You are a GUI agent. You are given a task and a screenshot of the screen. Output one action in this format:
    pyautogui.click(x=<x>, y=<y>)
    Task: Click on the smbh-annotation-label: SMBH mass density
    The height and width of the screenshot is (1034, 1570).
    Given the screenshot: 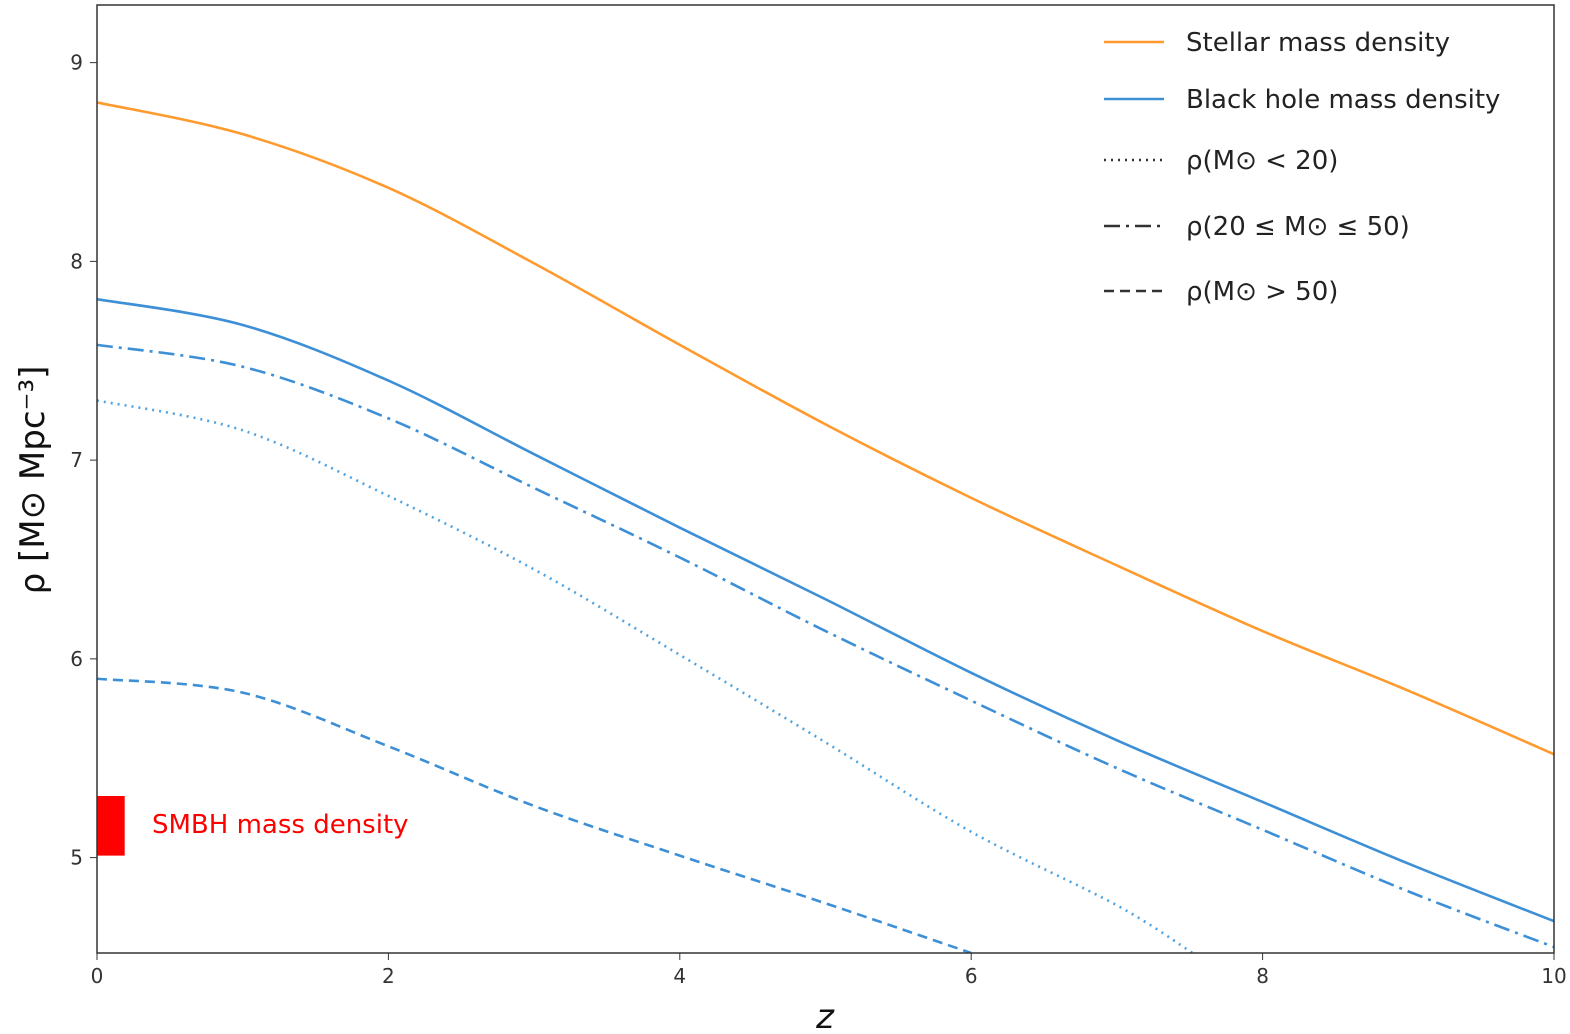 What is the action you would take?
    pyautogui.click(x=280, y=825)
    